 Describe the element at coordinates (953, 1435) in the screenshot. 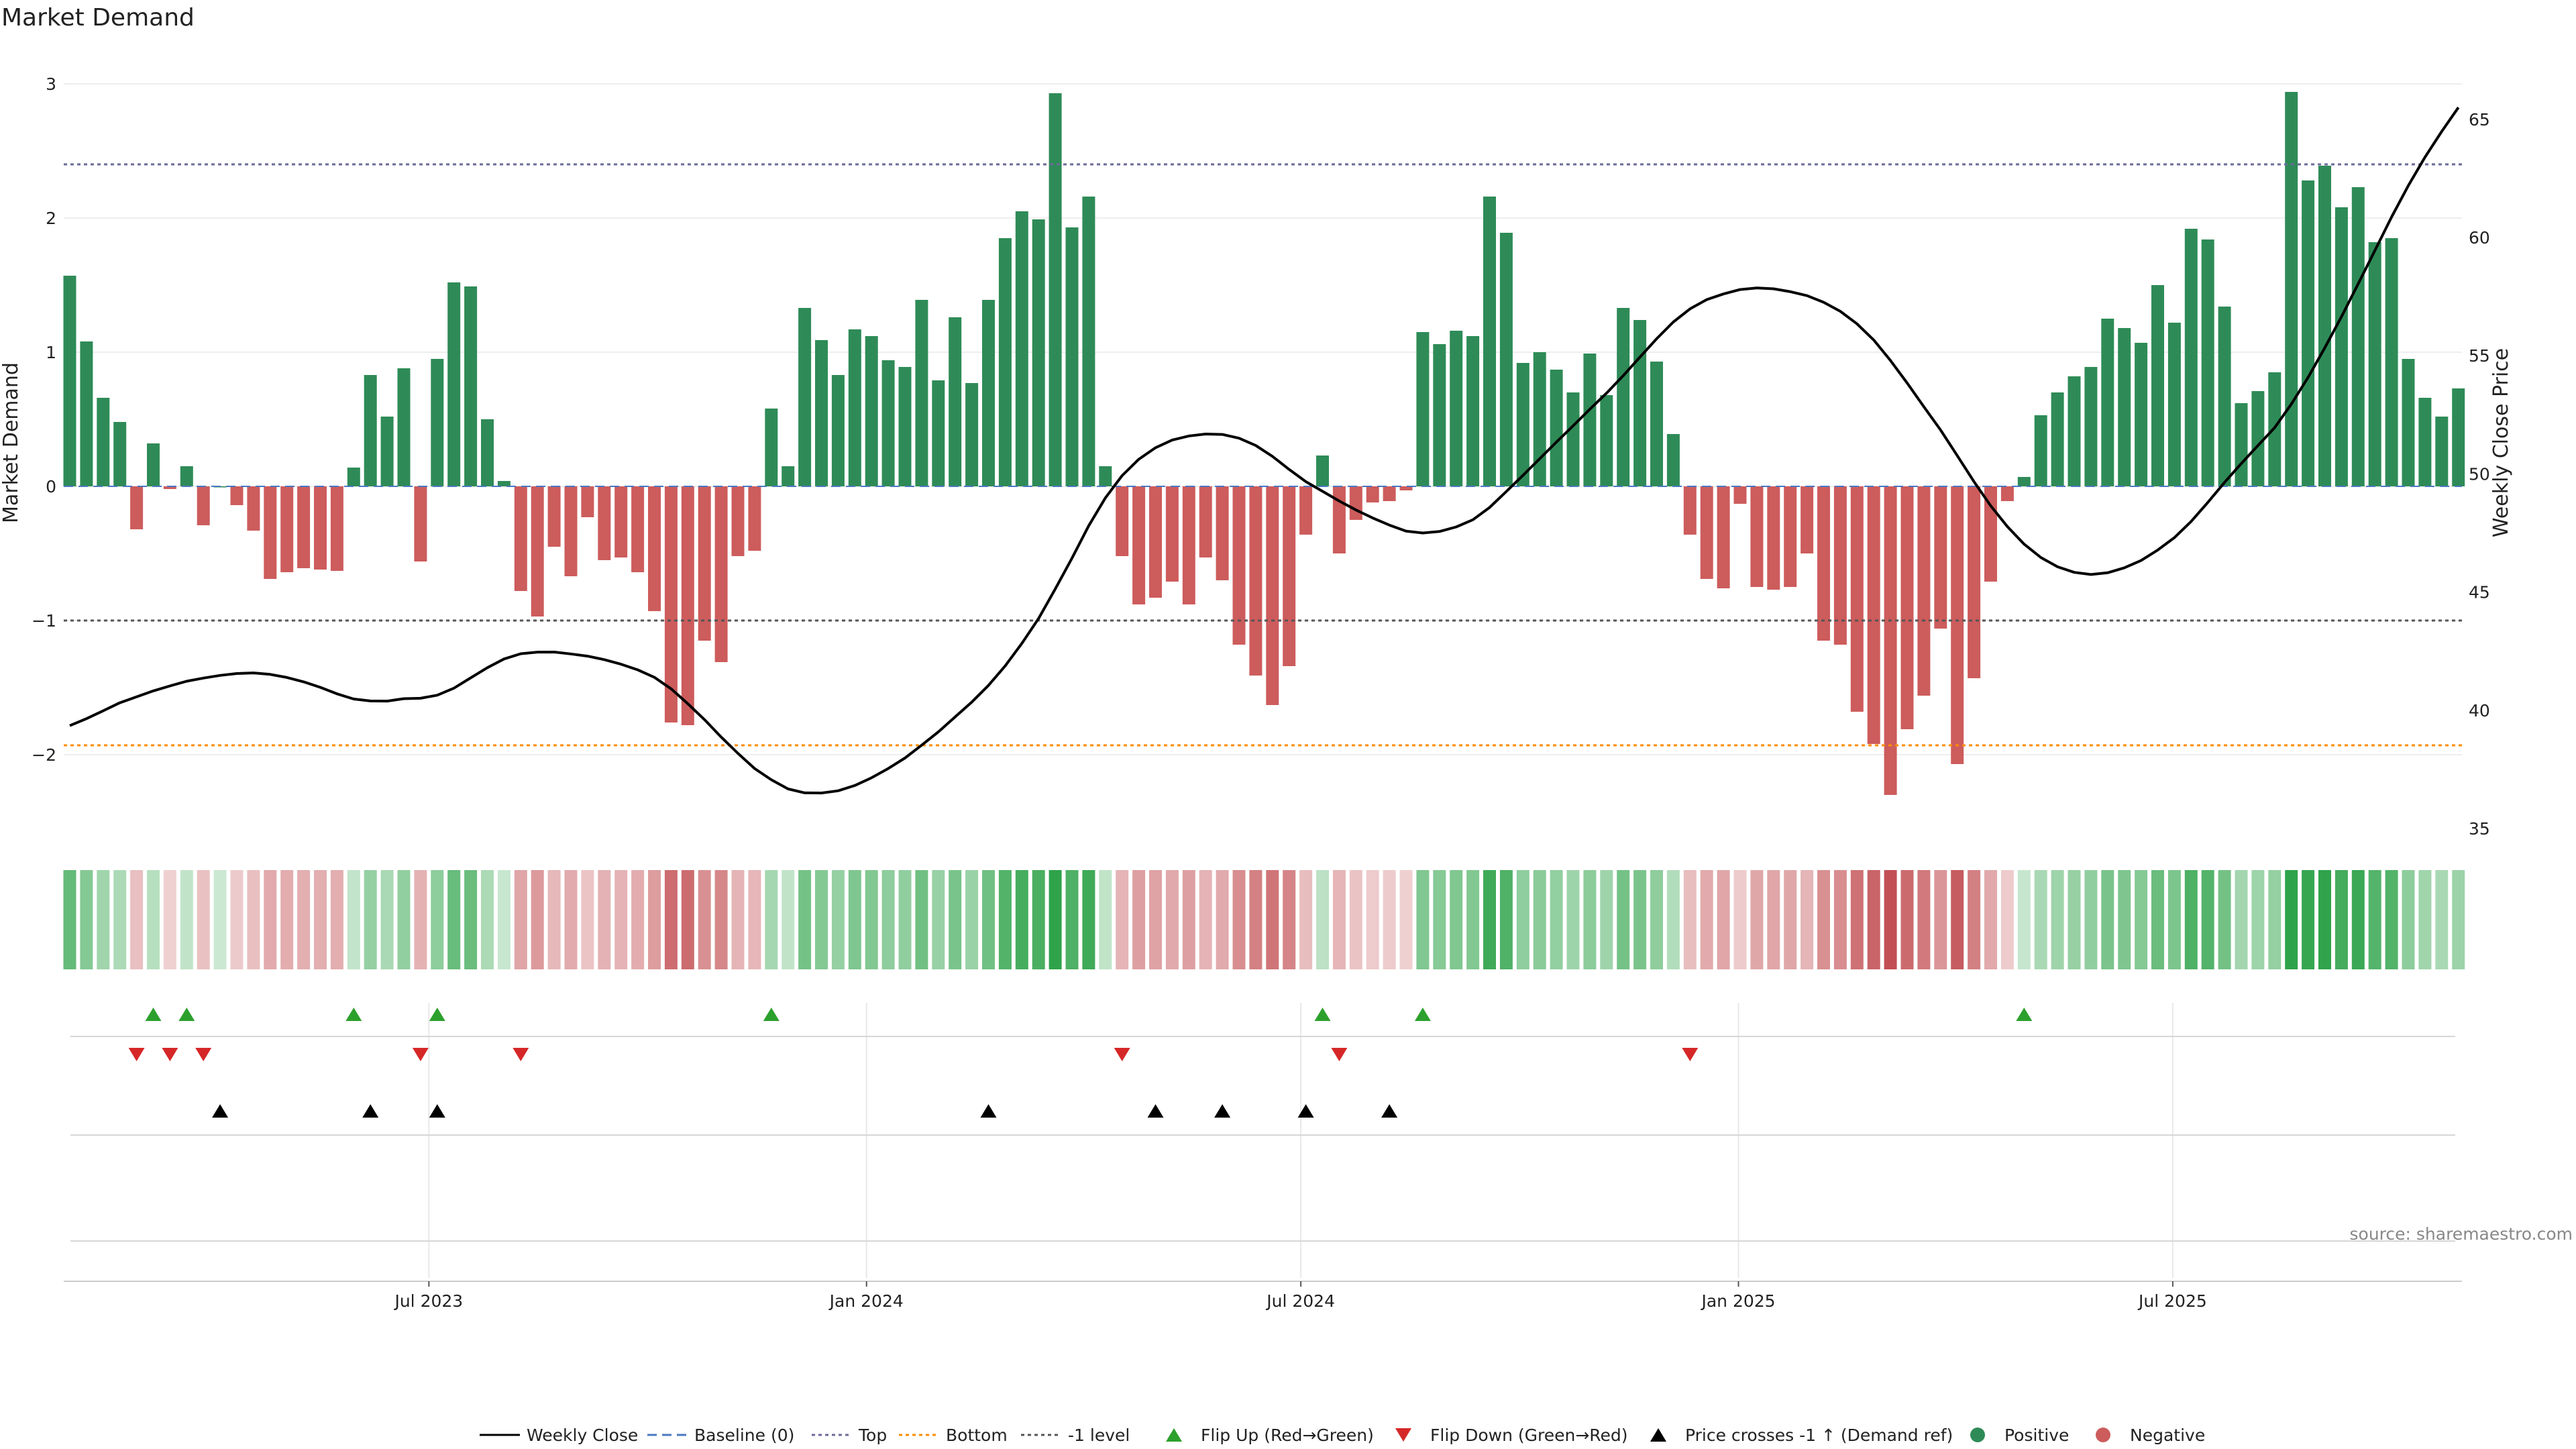

I see `legend-item: Bottom` at that location.